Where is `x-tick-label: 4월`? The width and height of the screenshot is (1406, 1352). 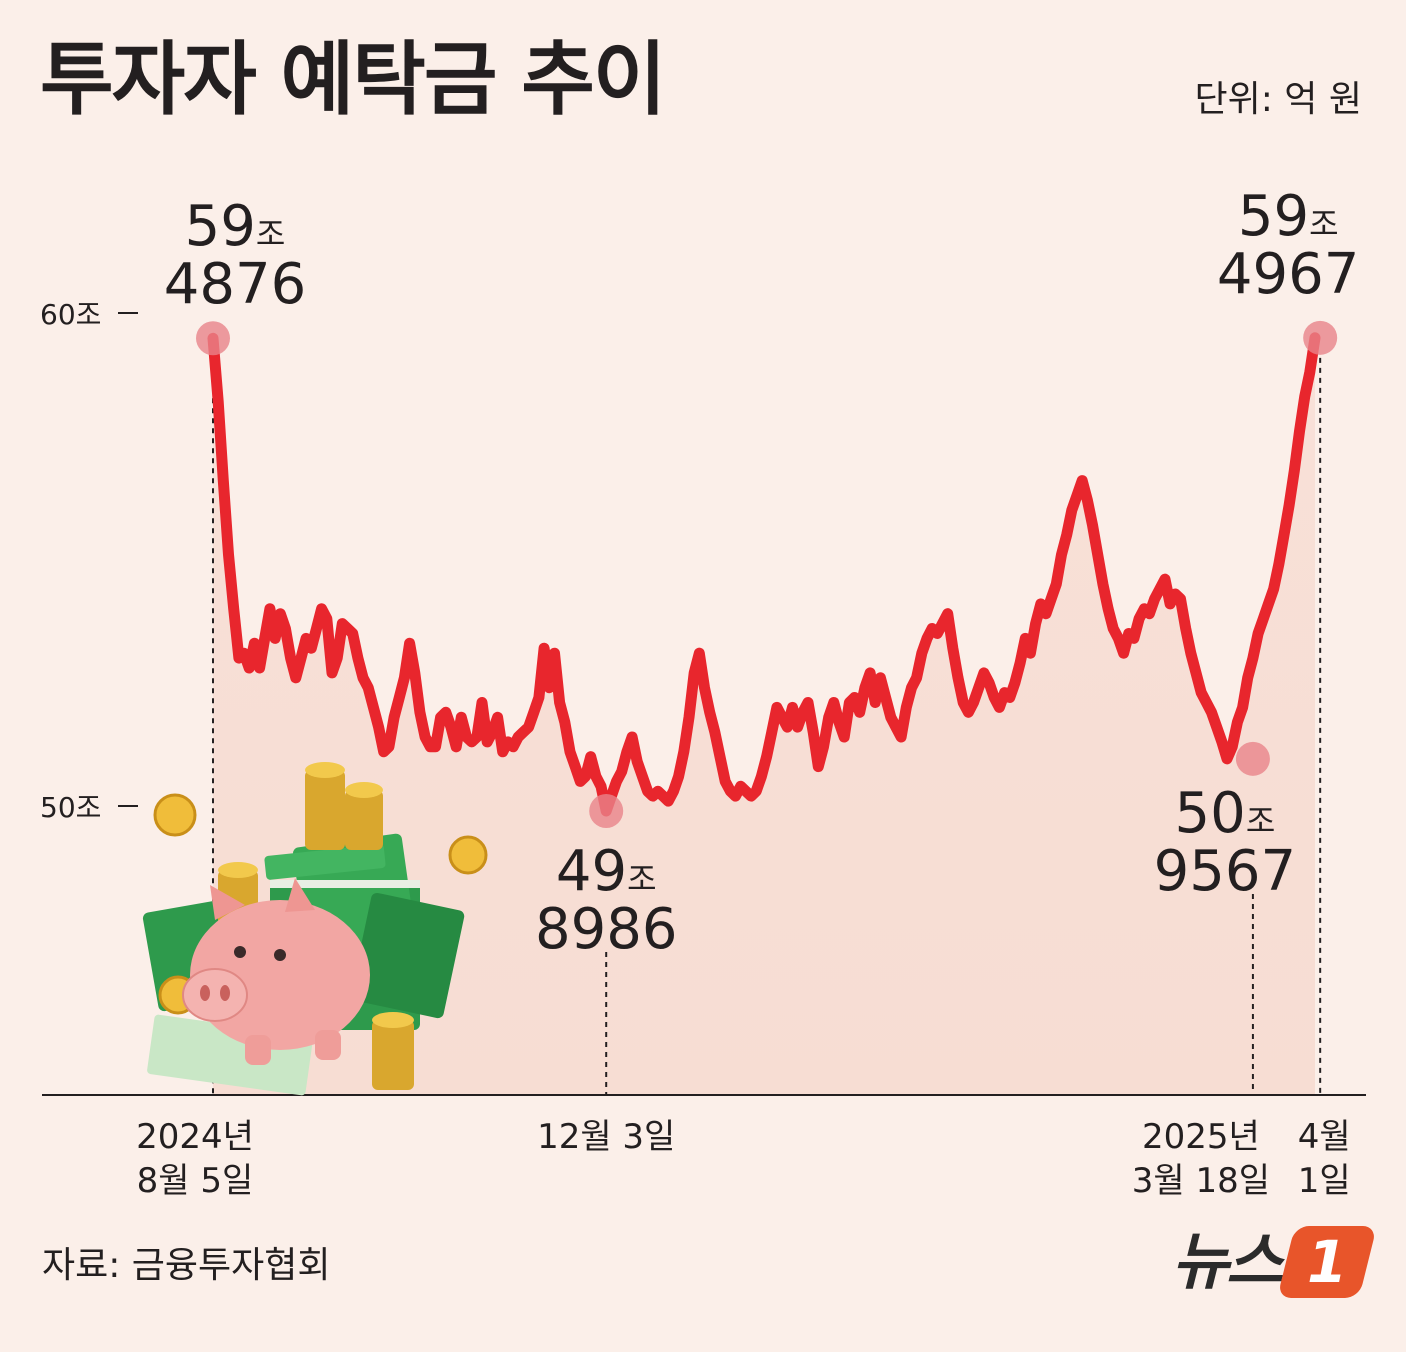 x-tick-label: 4월 is located at coordinates (1324, 1137).